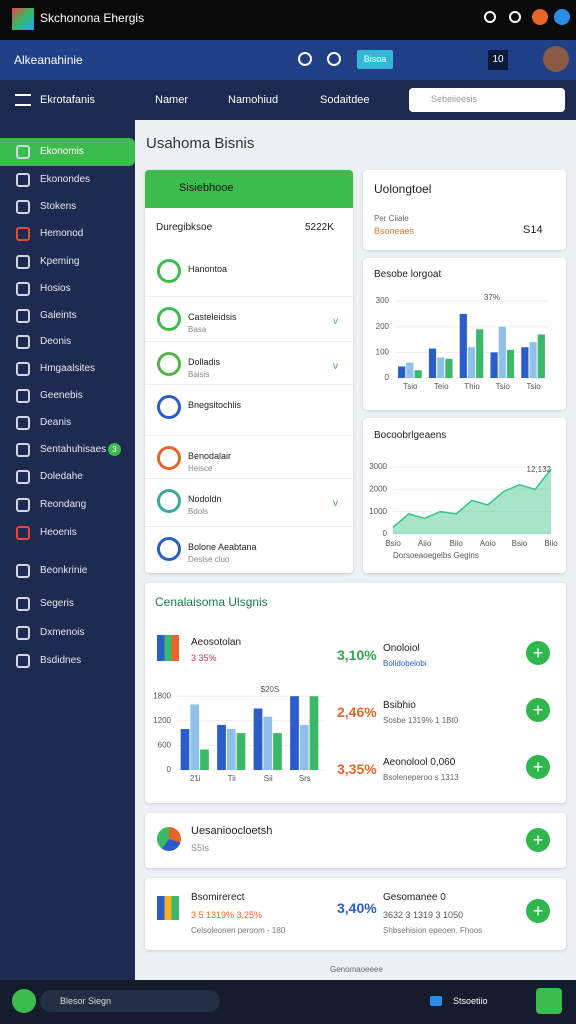 This screenshot has height=1024, width=576. I want to click on sidebar-item: Reondang, so click(67, 505).